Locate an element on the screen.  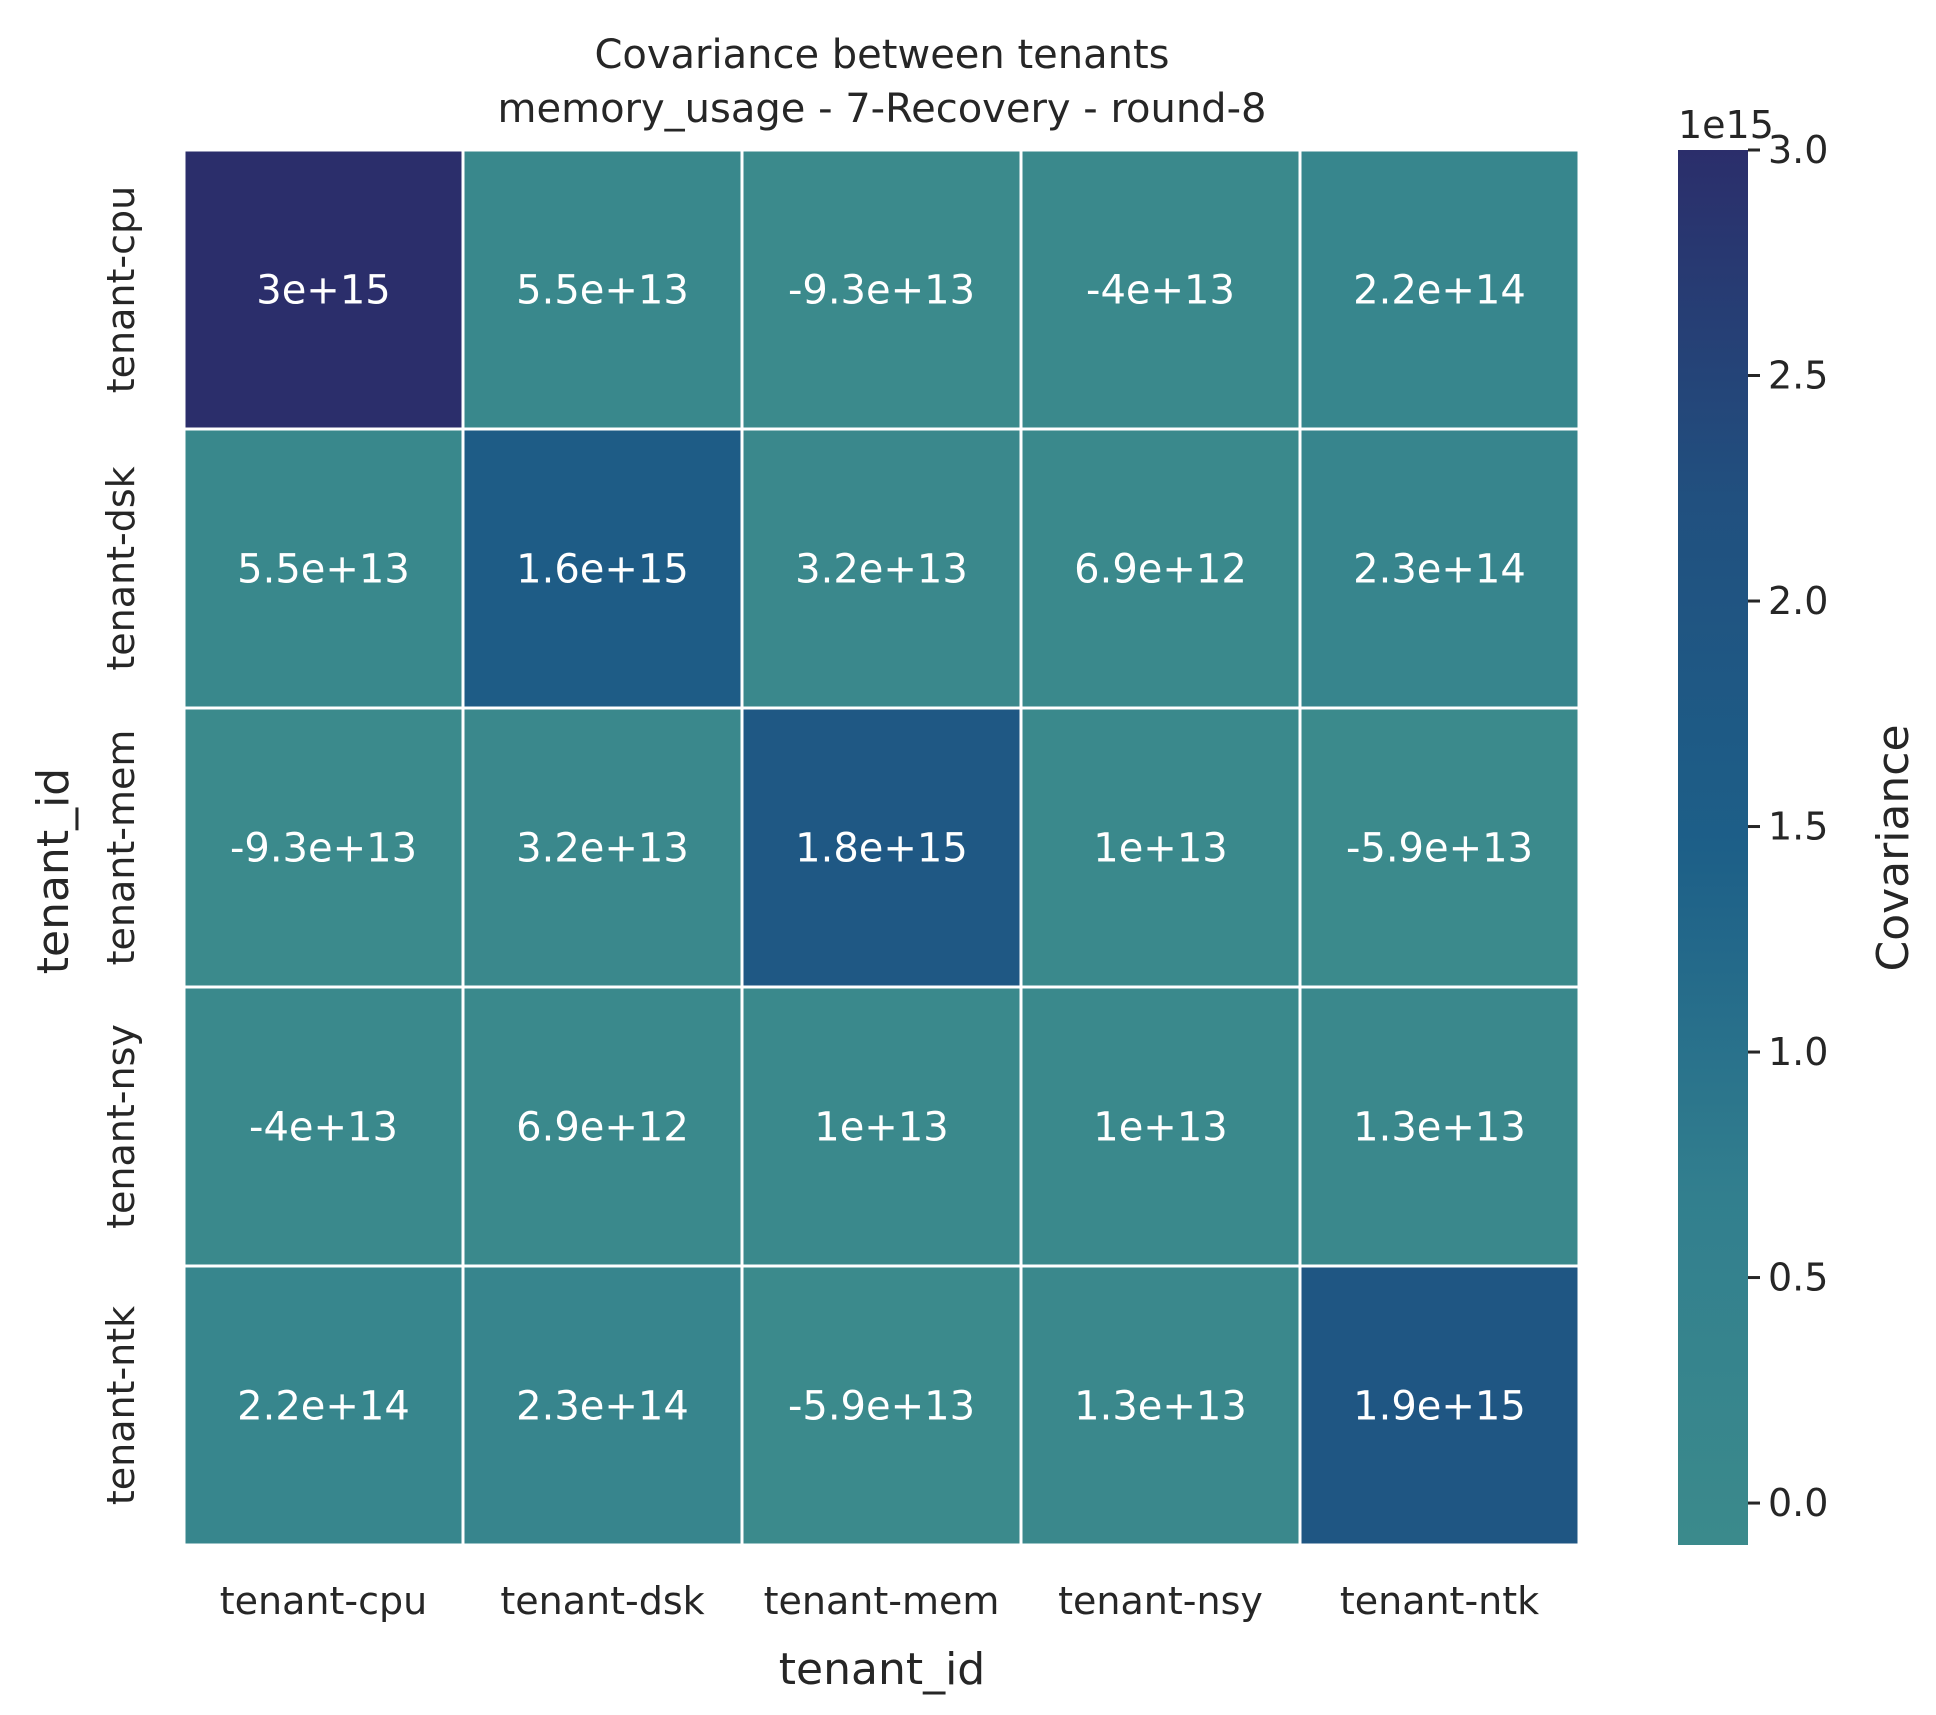
colorbar-tick-label: 0.0 is located at coordinates (1798, 1503).